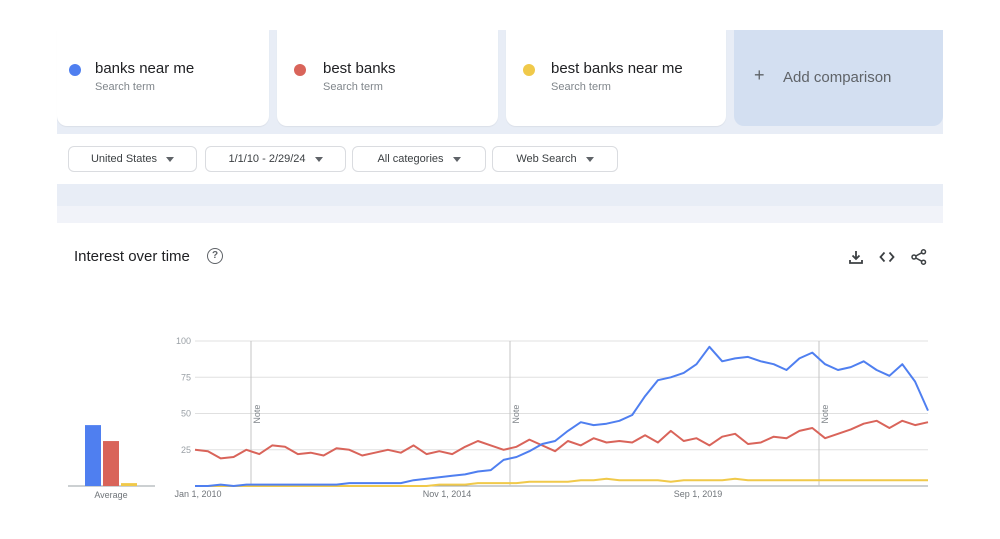  What do you see at coordinates (856, 257) in the screenshot?
I see `download-icon` at bounding box center [856, 257].